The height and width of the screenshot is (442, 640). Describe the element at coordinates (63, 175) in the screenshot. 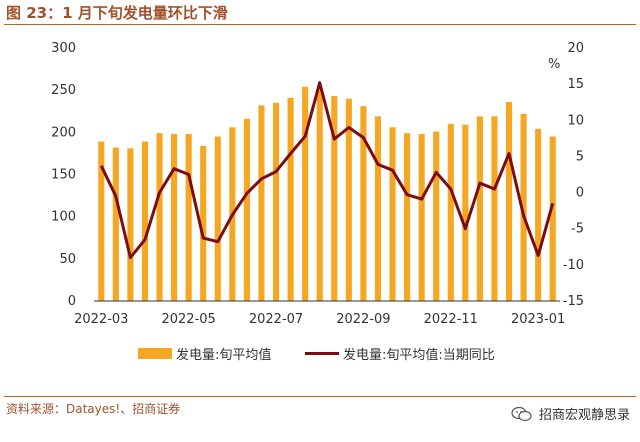

I see `y-left-tick-label: 150` at that location.